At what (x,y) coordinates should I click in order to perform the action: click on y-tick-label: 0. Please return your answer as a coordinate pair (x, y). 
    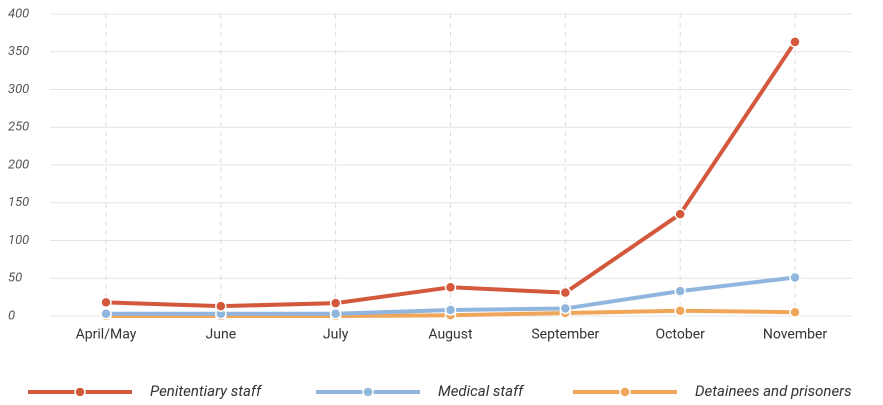
    Looking at the image, I should click on (11, 315).